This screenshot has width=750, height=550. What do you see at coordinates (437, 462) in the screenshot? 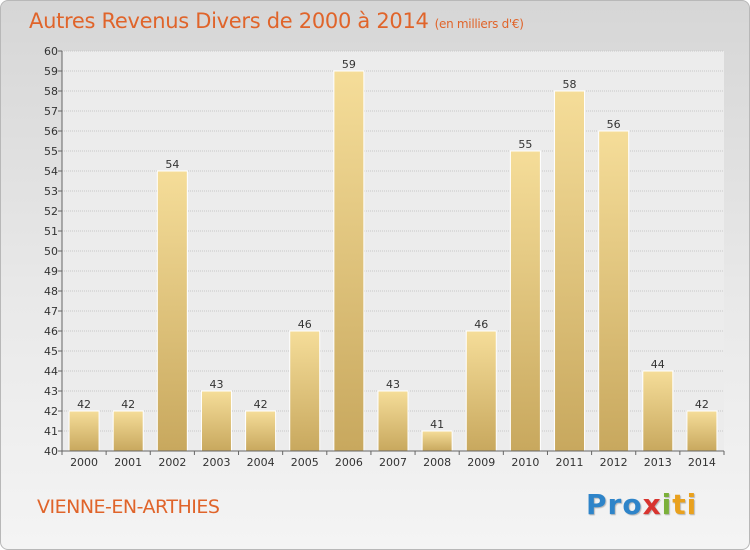
I see `x-tick-label-2008: 2008` at bounding box center [437, 462].